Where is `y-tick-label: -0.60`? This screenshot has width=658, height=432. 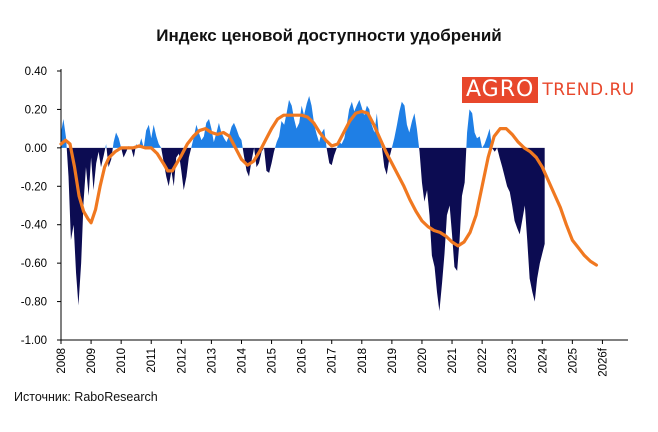
y-tick-label: -0.60 is located at coordinates (34, 264).